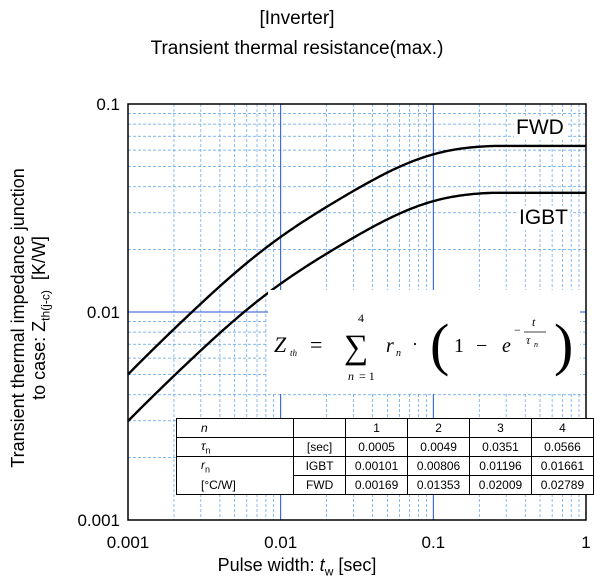 This screenshot has width=594, height=583. Describe the element at coordinates (103, 312) in the screenshot. I see `y-tick-label: 0.01` at that location.